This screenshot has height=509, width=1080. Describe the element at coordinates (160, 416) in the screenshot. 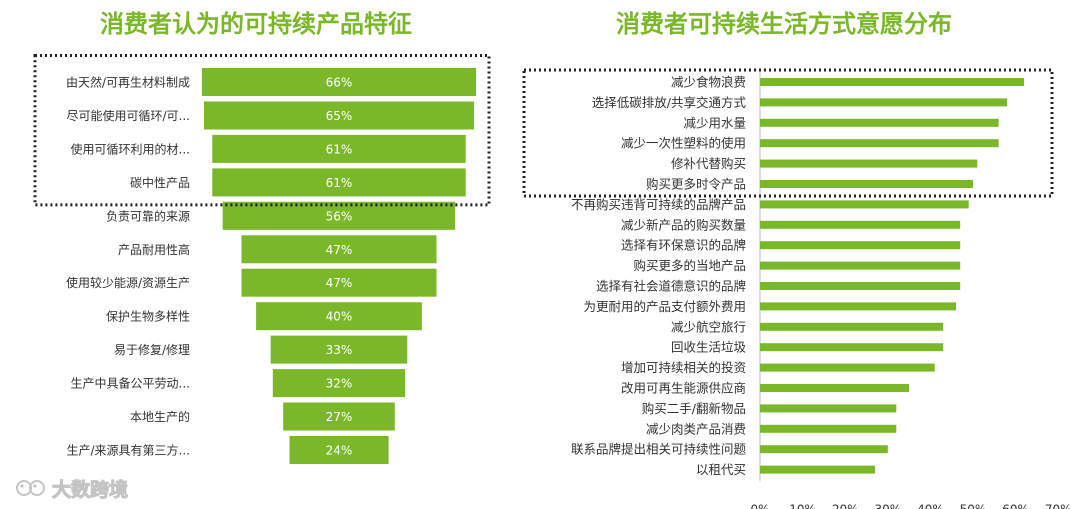

I see `category-label: 本地生产的` at that location.